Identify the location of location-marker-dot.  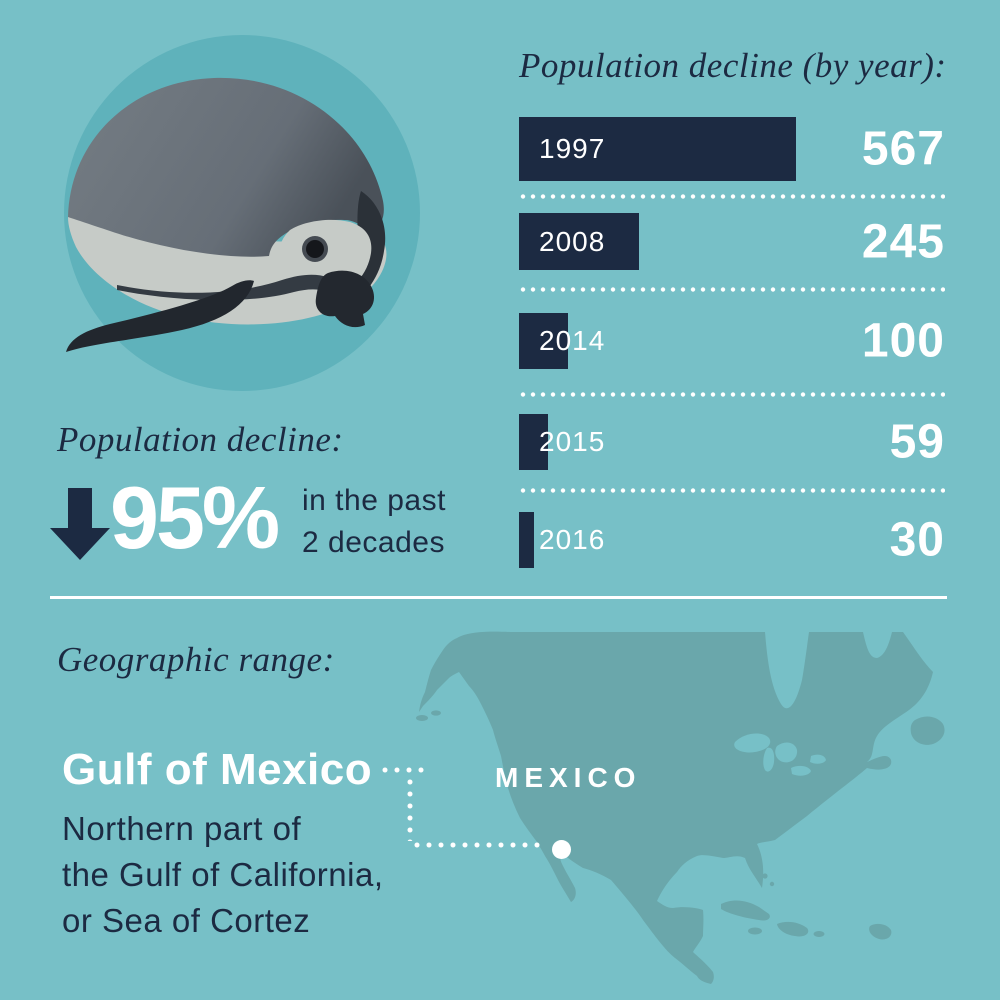
(561, 849).